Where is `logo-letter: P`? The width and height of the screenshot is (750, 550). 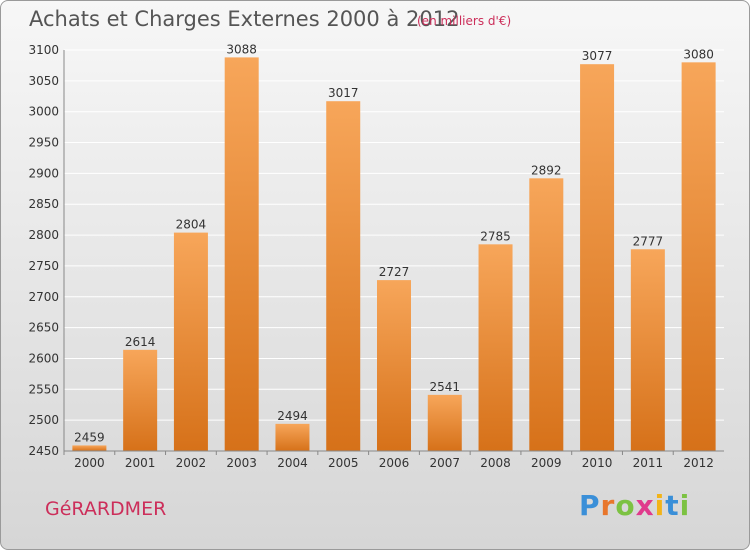 logo-letter: P is located at coordinates (590, 505).